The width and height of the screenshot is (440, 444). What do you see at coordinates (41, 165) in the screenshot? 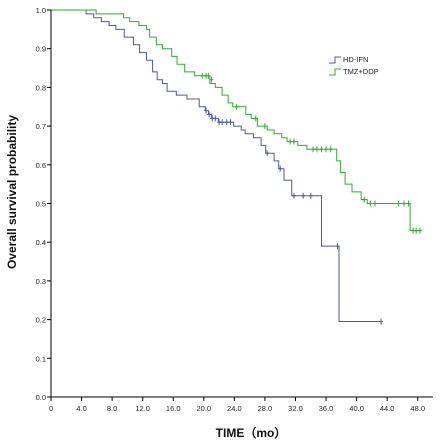
I see `y-tick-label: 0.6` at bounding box center [41, 165].